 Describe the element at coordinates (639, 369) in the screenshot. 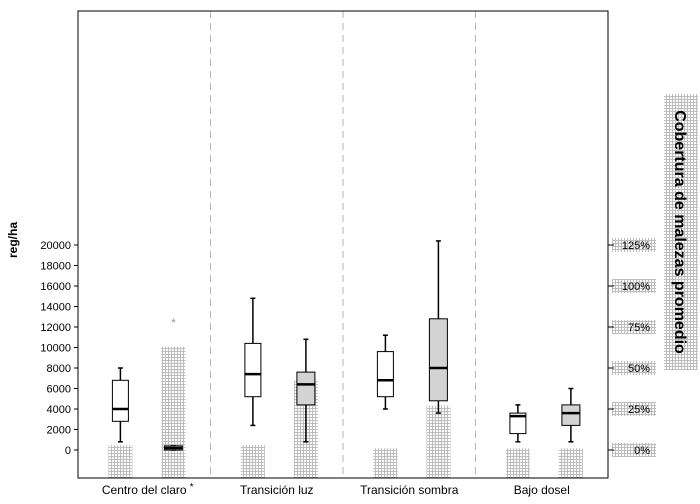

I see `y2-tick-label: 50%` at that location.